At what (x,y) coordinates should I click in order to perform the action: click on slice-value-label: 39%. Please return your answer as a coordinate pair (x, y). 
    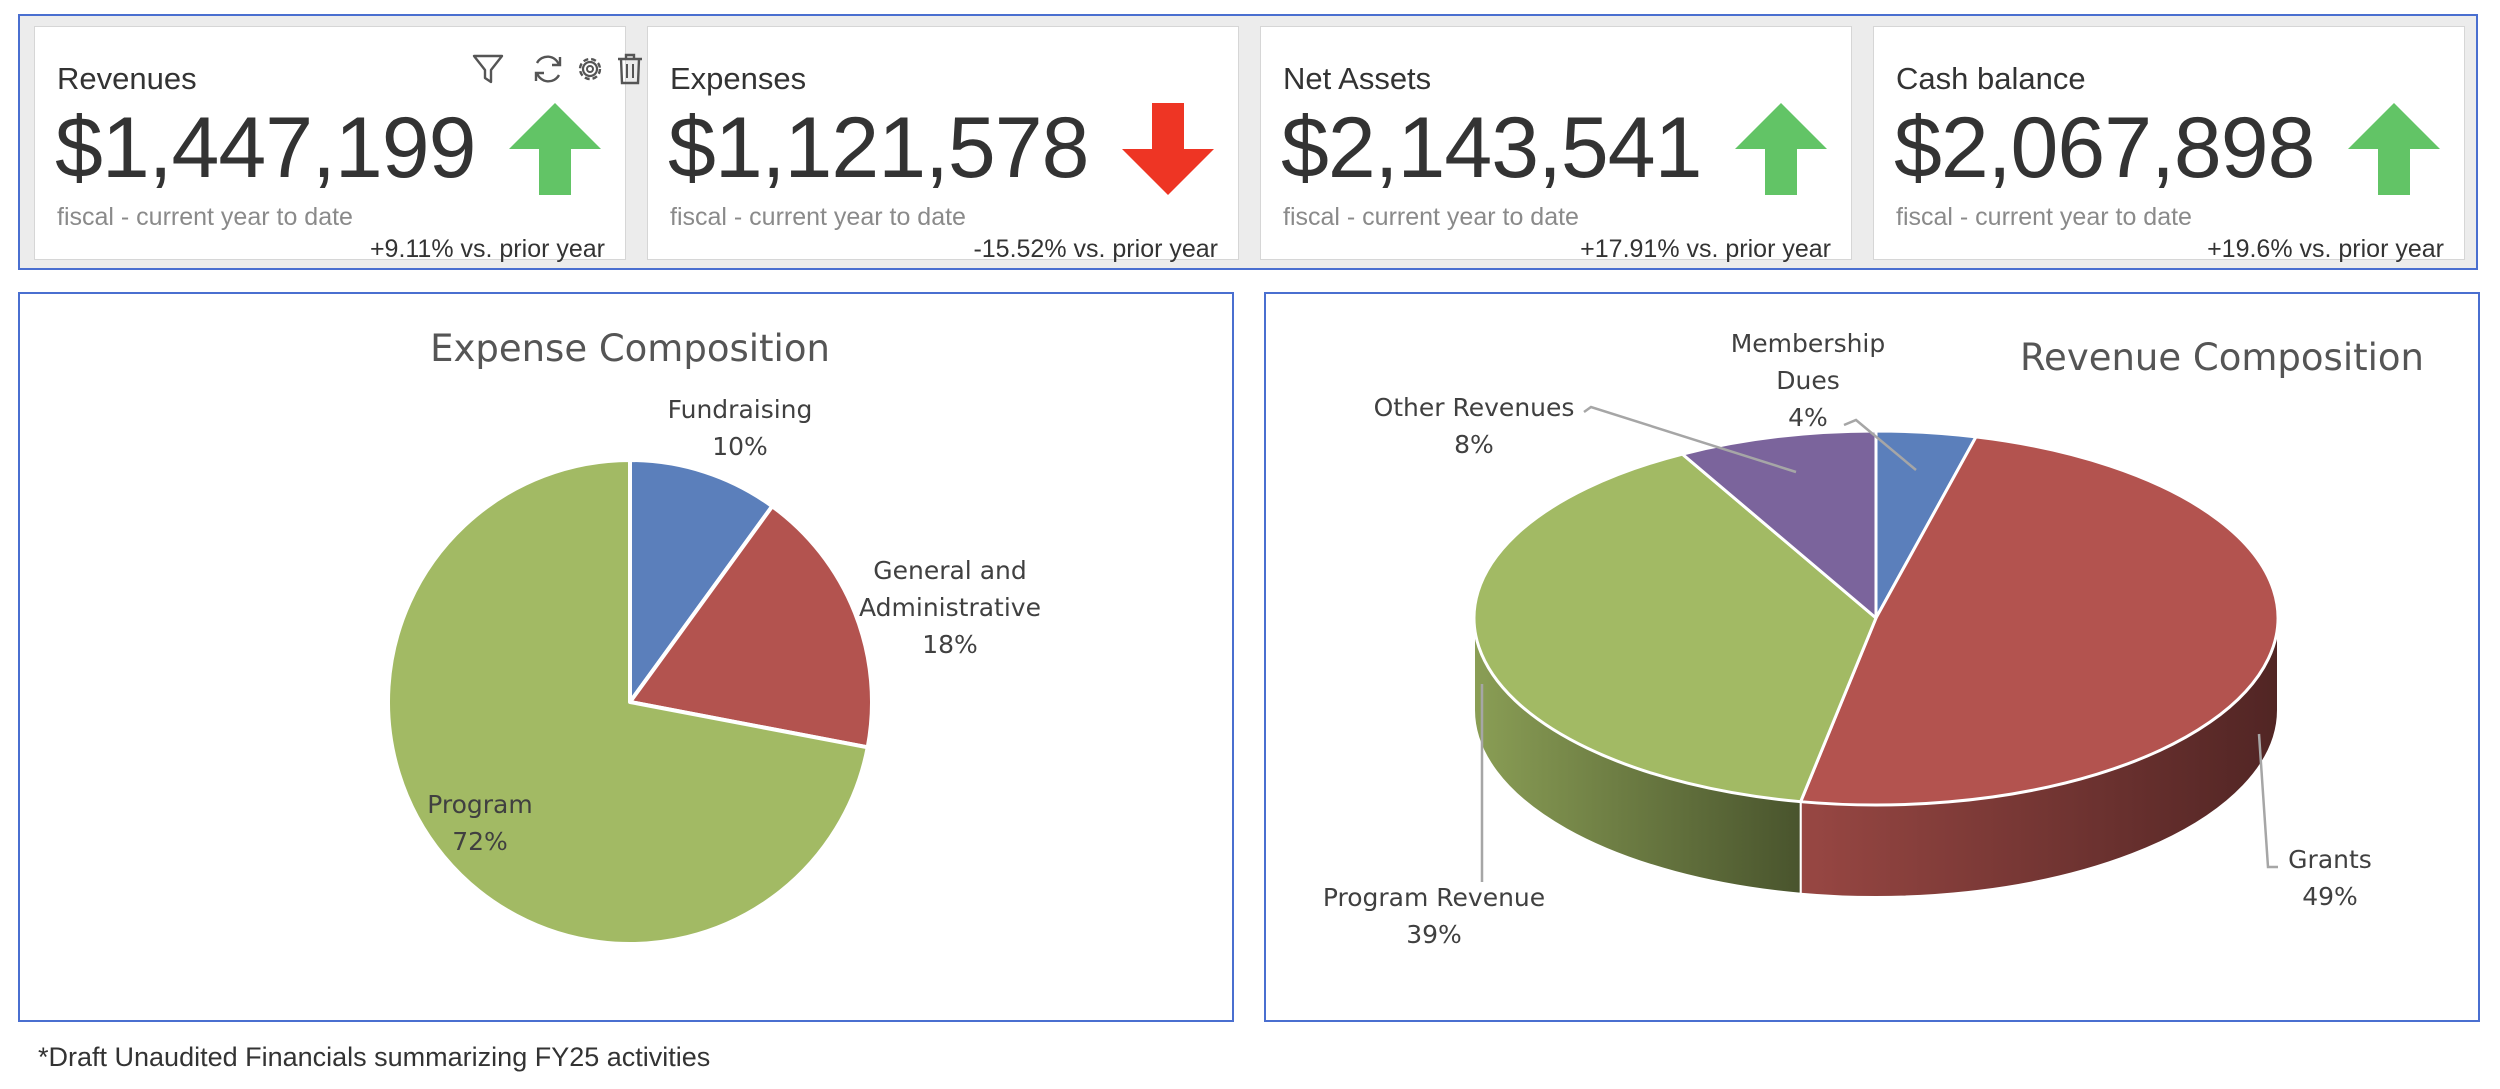
    Looking at the image, I should click on (1434, 934).